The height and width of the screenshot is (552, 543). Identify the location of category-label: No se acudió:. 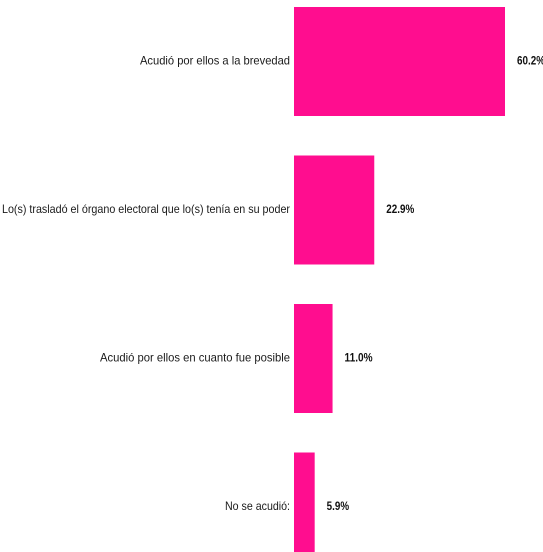
(257, 506).